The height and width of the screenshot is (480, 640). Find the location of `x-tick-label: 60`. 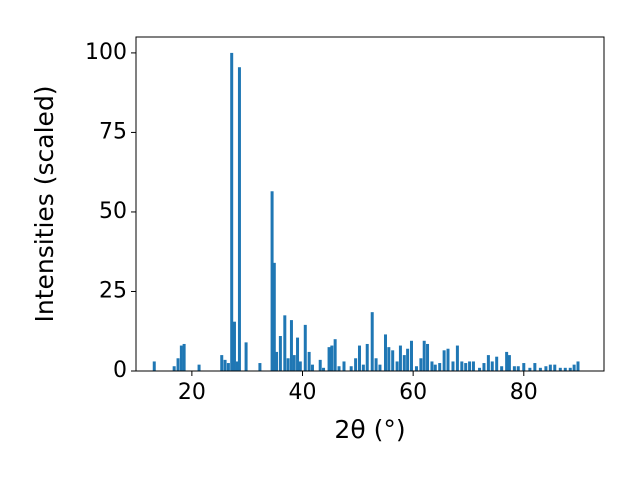

x-tick-label: 60 is located at coordinates (413, 392).